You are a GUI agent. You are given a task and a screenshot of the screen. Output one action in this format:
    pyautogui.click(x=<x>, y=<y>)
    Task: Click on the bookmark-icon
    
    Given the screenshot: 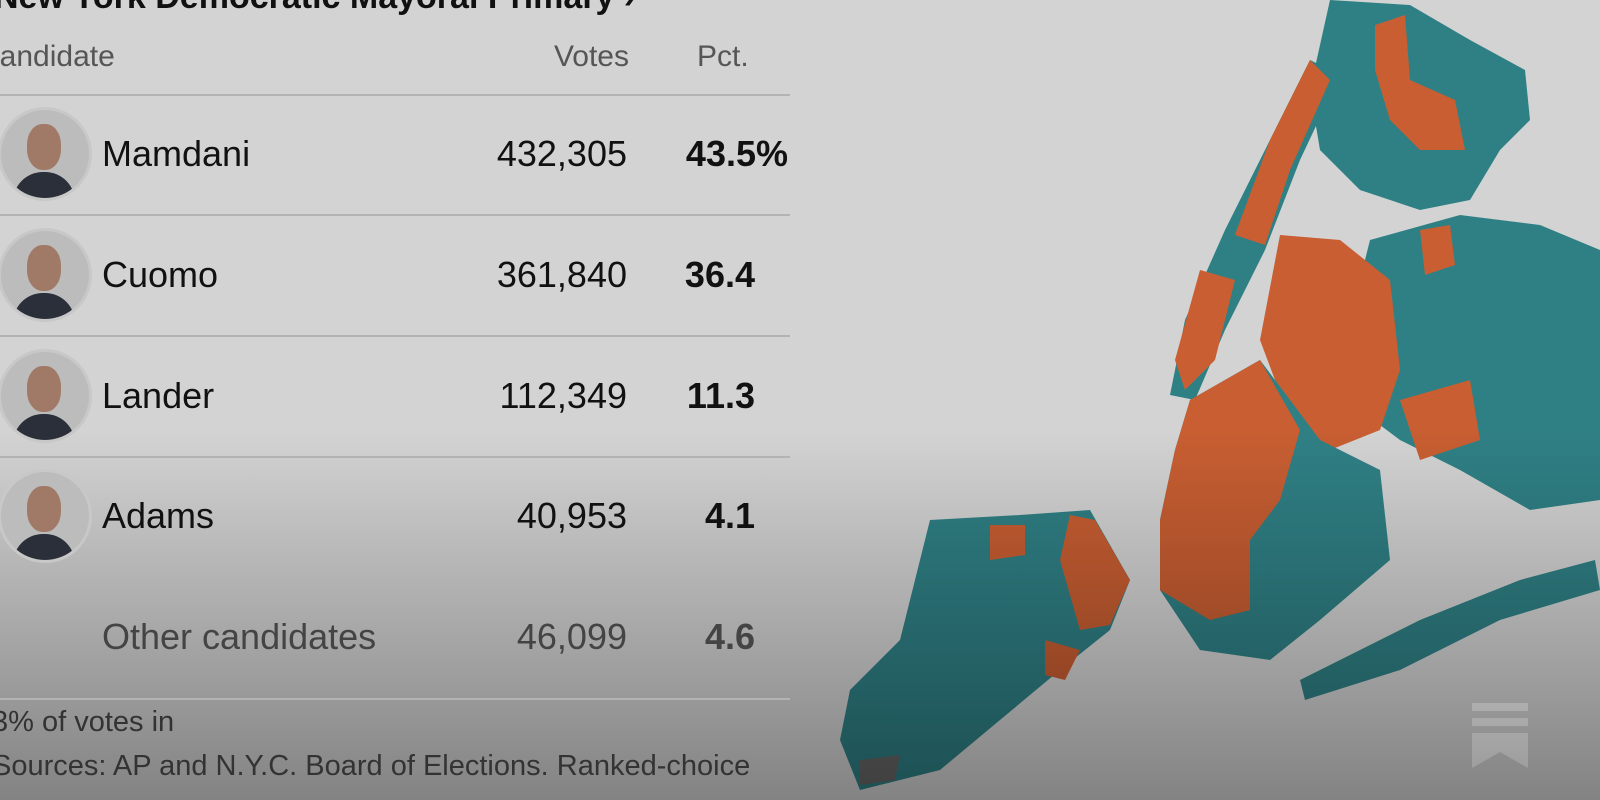 What is the action you would take?
    pyautogui.click(x=1500, y=750)
    